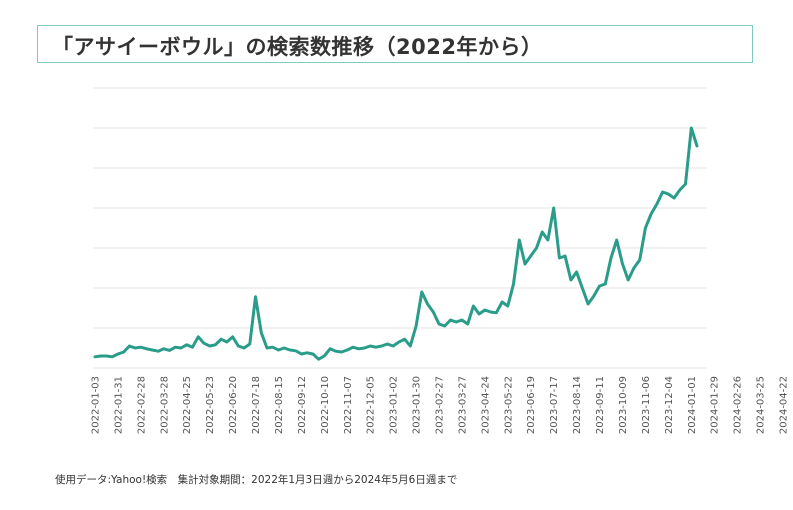 Image resolution: width=793 pixels, height=510 pixels. I want to click on x-tick-label: 2023-12-04, so click(669, 405).